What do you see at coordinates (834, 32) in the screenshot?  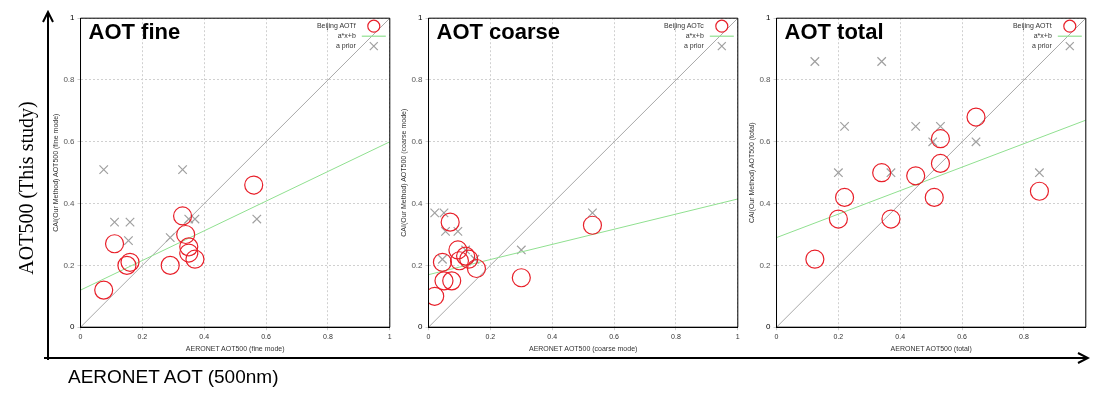 I see `chart-title: AOT total` at bounding box center [834, 32].